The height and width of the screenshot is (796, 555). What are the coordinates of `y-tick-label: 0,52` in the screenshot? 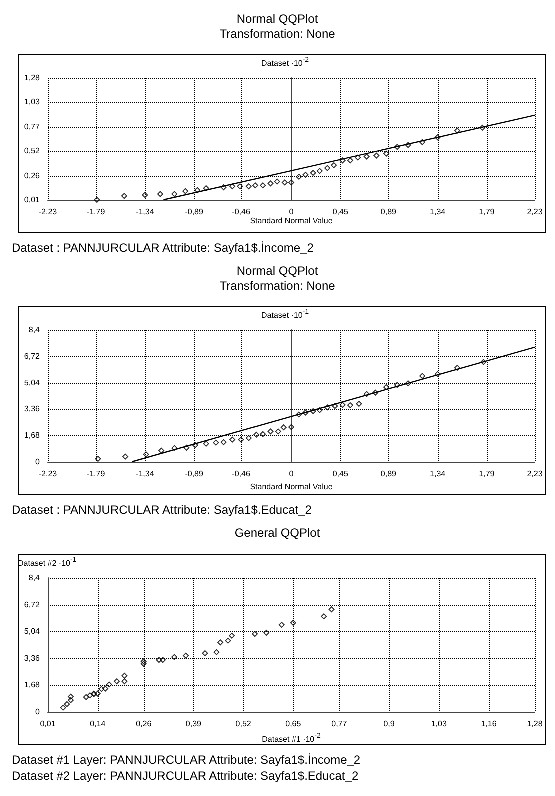 It's located at (32, 151).